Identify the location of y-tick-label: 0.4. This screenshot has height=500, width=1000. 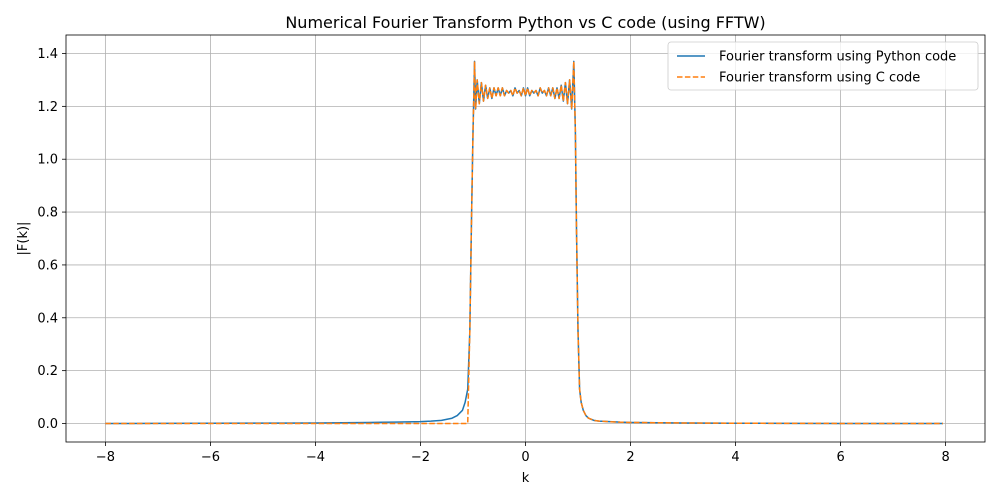
(47, 318).